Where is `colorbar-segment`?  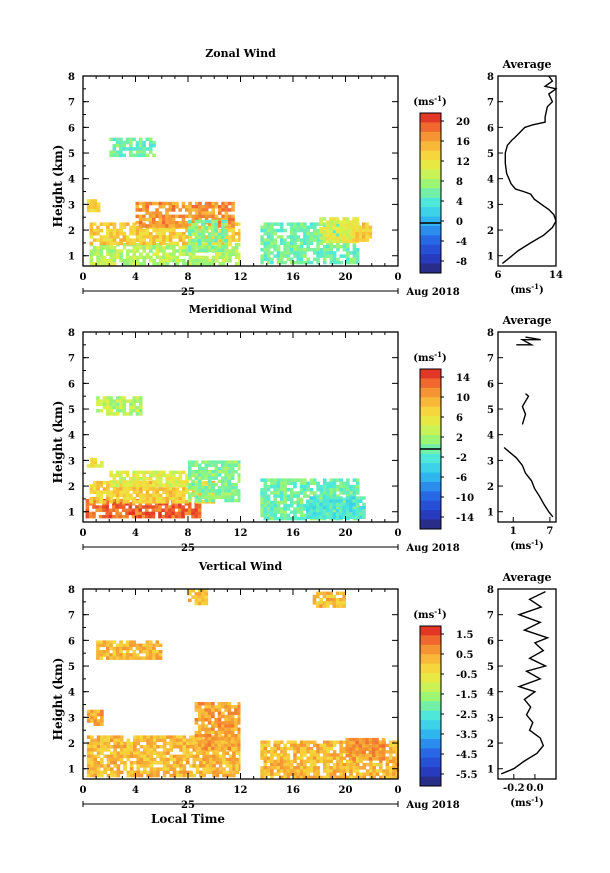 colorbar-segment is located at coordinates (430, 183).